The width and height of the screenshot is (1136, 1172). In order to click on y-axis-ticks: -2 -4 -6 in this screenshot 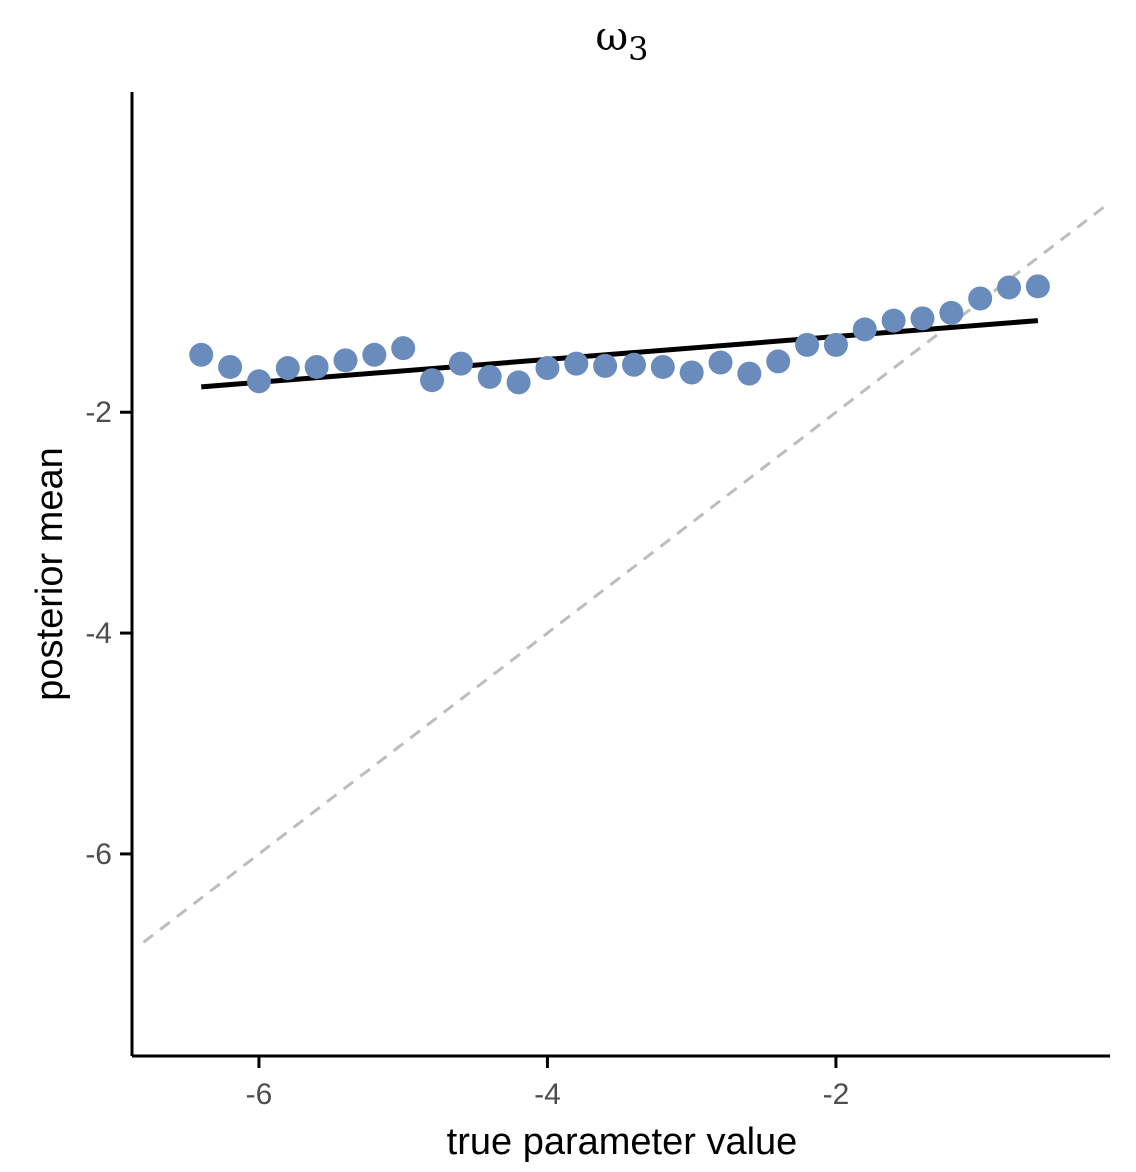, I will do `click(108, 633)`.